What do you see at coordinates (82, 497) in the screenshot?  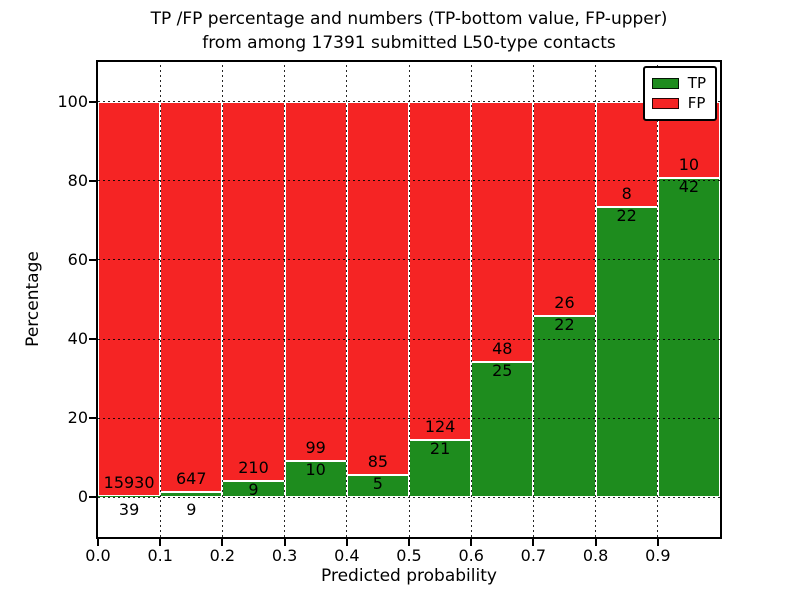 I see `y-tick-label: 0` at bounding box center [82, 497].